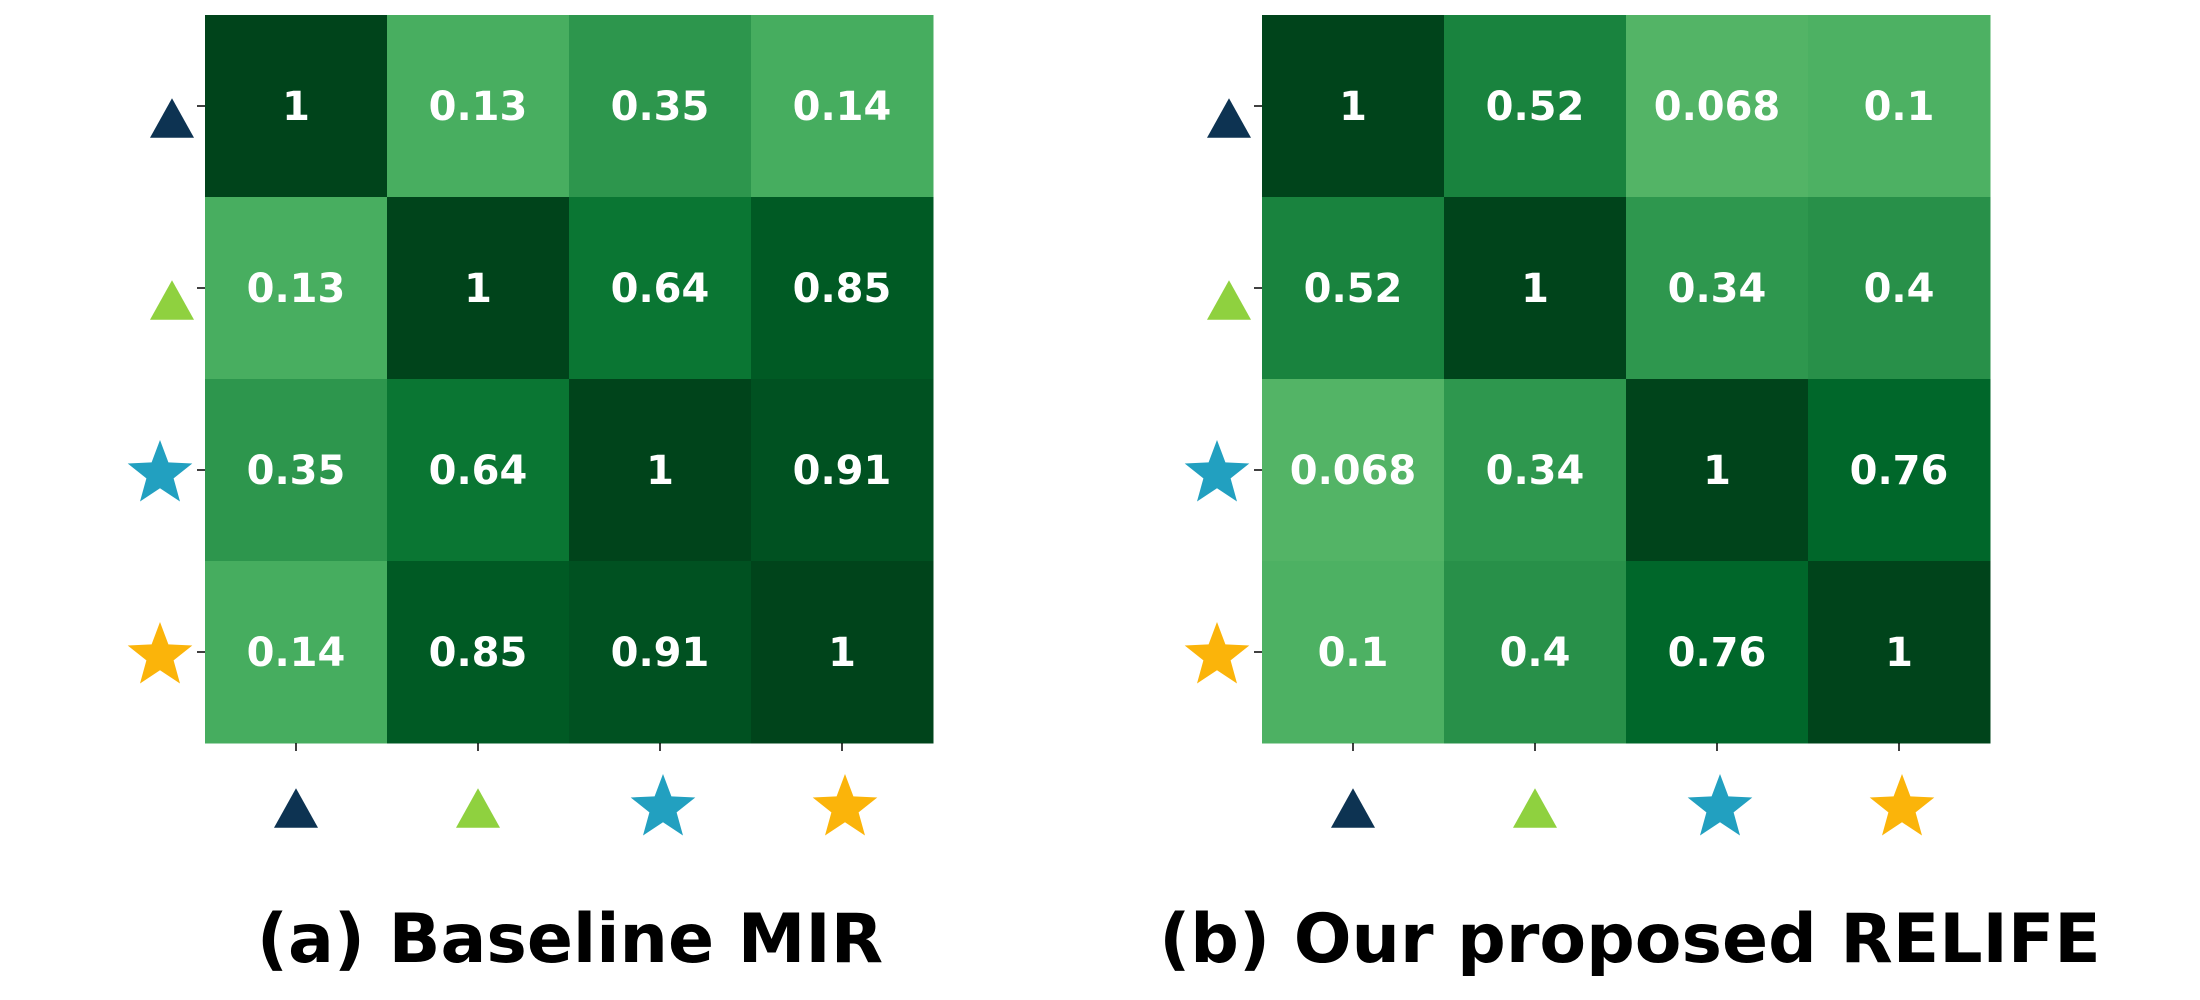 The height and width of the screenshot is (1000, 2200). I want to click on panel-caption: (b) Our proposed RELIFE, so click(1630, 939).